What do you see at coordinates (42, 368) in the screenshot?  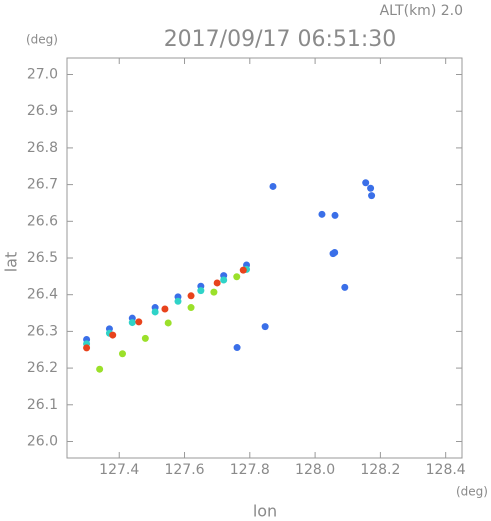 I see `y-tick-label: 26.2` at bounding box center [42, 368].